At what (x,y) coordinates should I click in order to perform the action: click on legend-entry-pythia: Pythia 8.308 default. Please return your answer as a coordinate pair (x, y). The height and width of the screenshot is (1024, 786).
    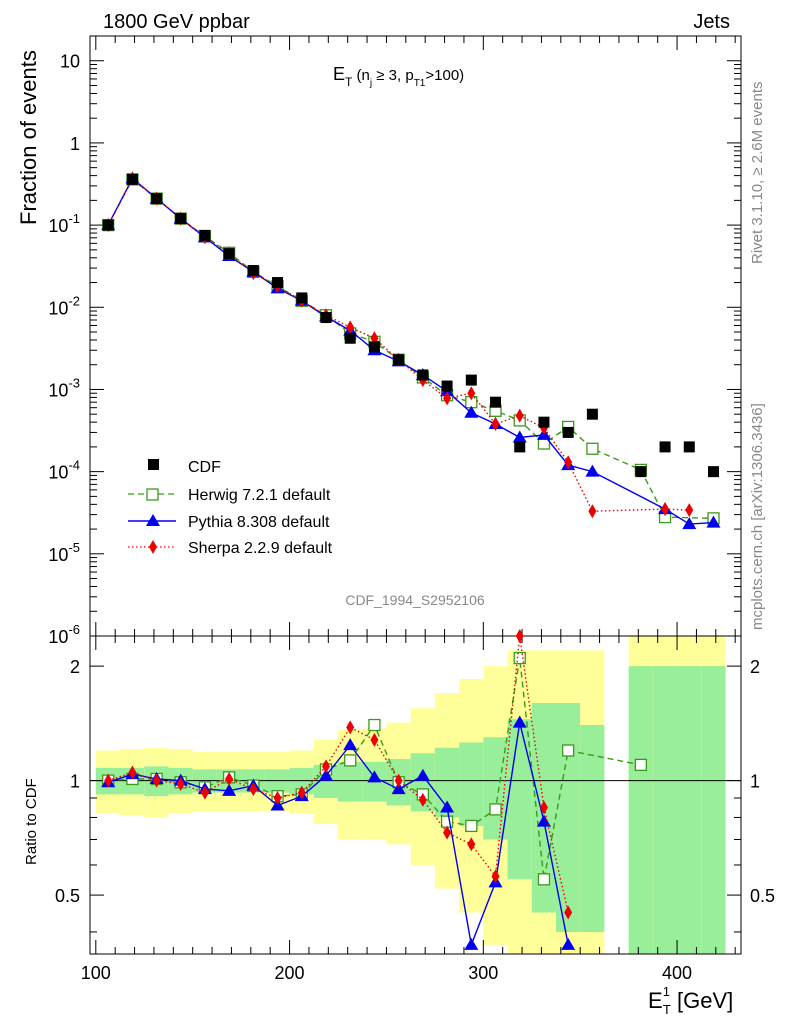
    Looking at the image, I should click on (229, 522).